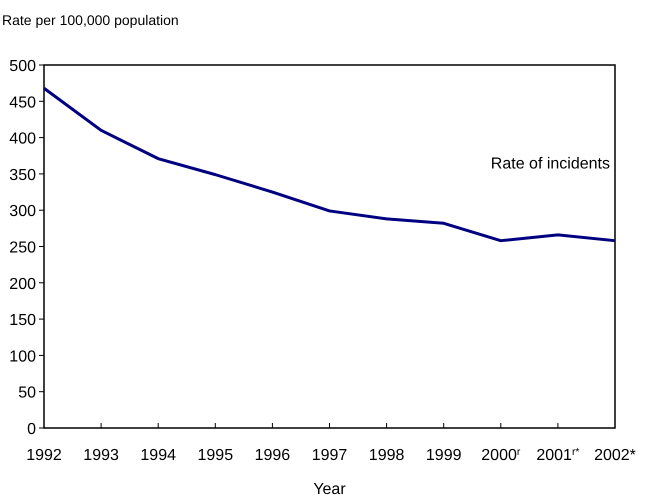  Describe the element at coordinates (22, 139) in the screenshot. I see `y-tick-label: 400` at that location.